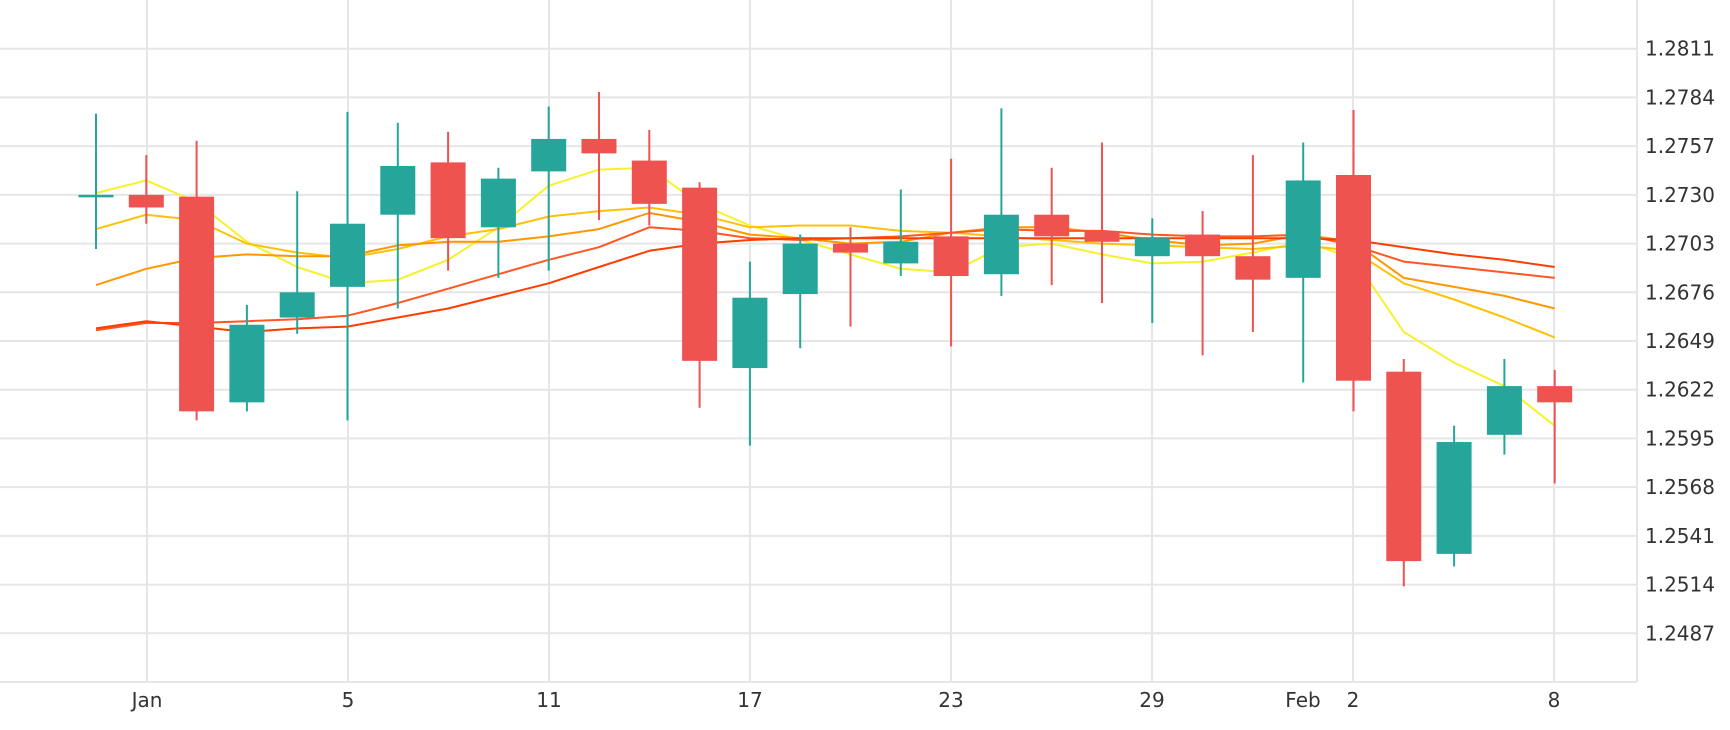  Describe the element at coordinates (1680, 292) in the screenshot. I see `y-tick-label: 1.2676` at that location.